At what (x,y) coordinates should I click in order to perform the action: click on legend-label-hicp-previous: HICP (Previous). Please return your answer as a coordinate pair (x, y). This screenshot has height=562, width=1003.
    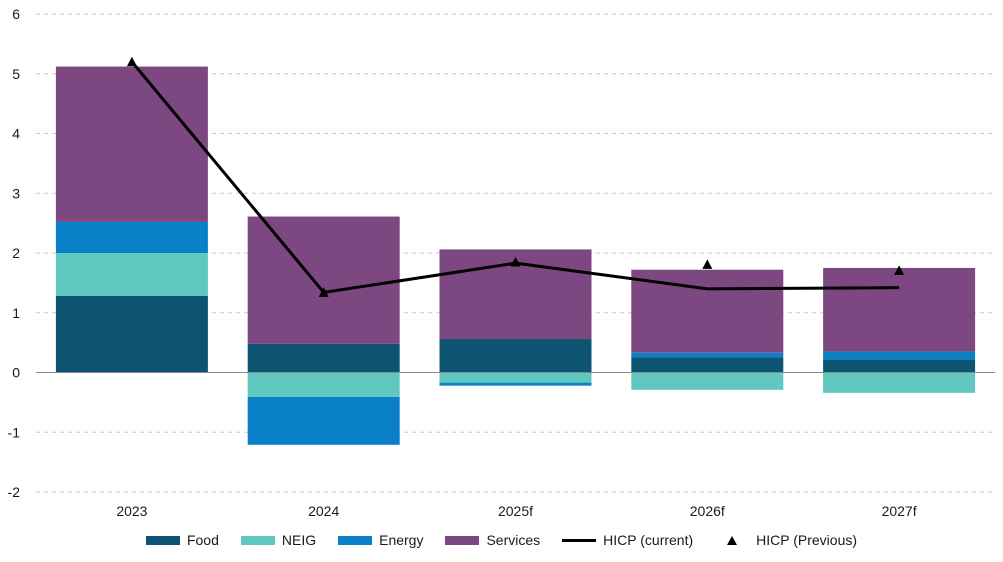
    Looking at the image, I should click on (807, 540).